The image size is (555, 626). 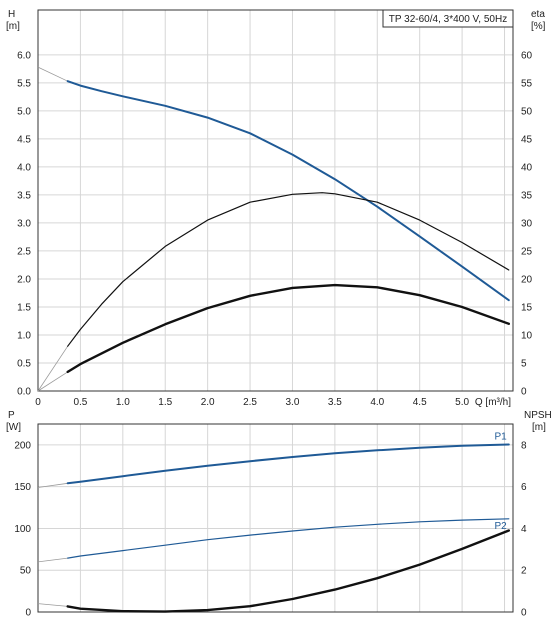 What do you see at coordinates (22, 445) in the screenshot?
I see `y-left-tick-label: 200` at bounding box center [22, 445].